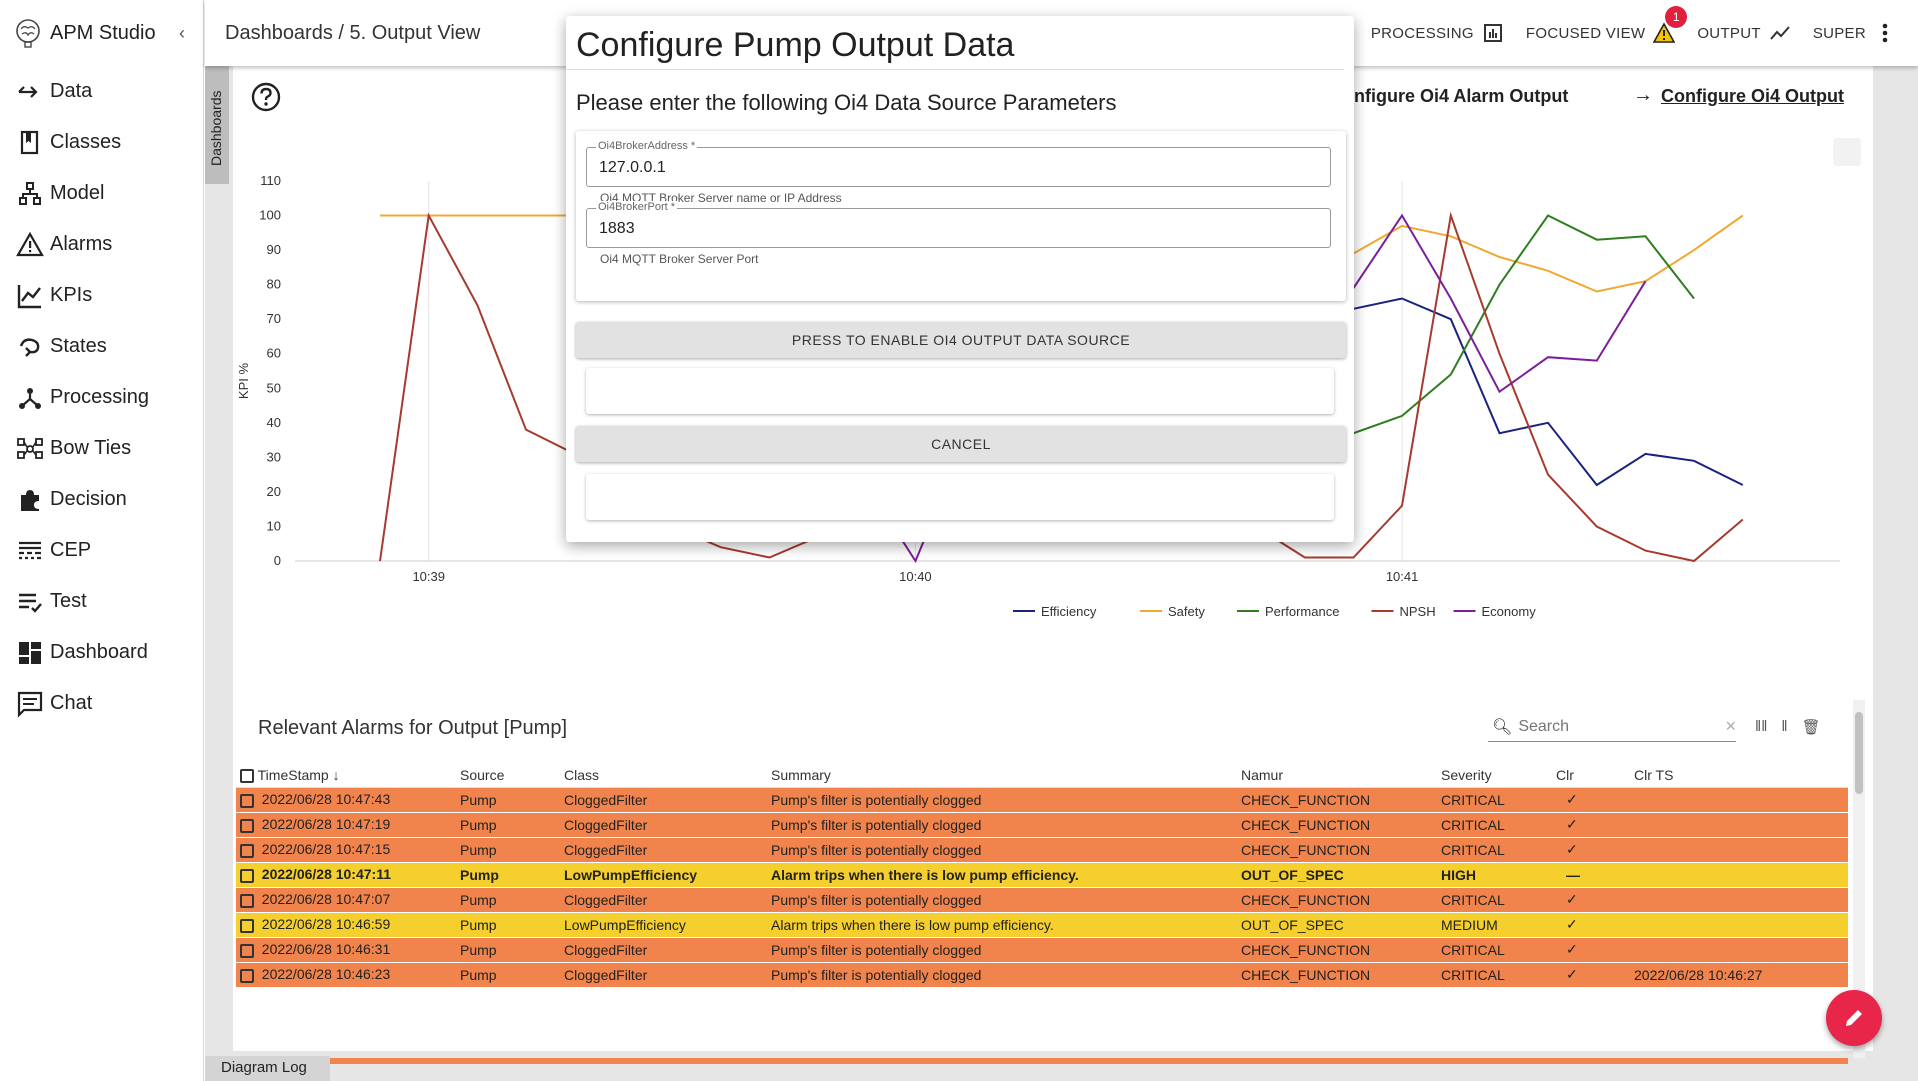  I want to click on sidebar-item-model: Model, so click(101, 193).